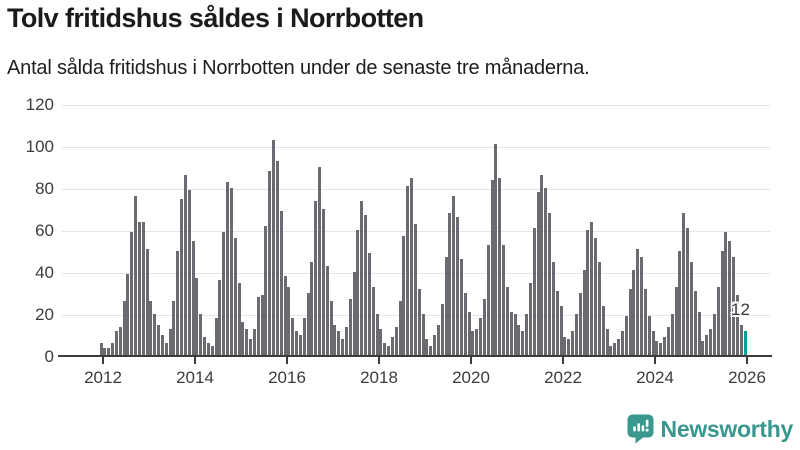 This screenshot has width=800, height=450. Describe the element at coordinates (44, 188) in the screenshot. I see `y-tick-label: 80` at that location.